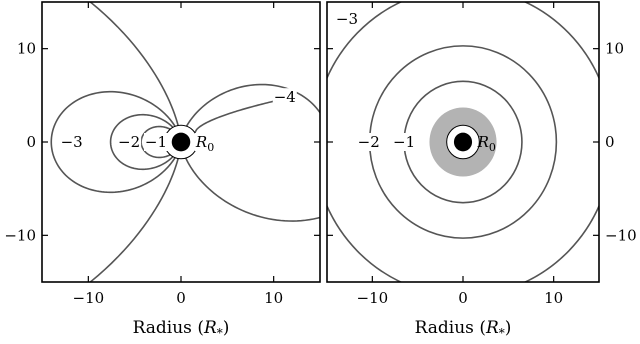 This screenshot has width=640, height=344. I want to click on contour-open-upper-outer, so click(250, 111).